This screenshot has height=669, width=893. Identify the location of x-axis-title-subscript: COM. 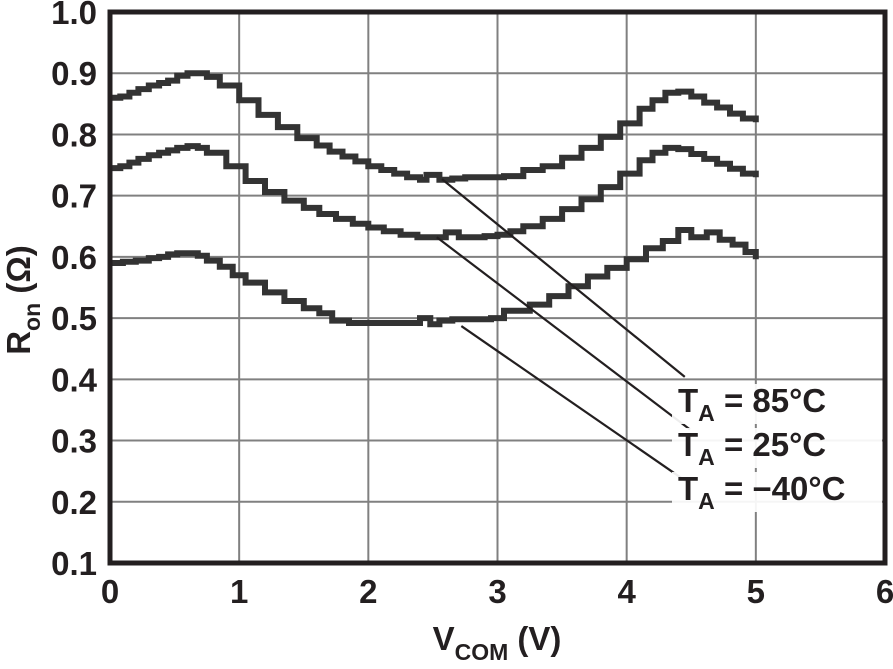
(482, 652).